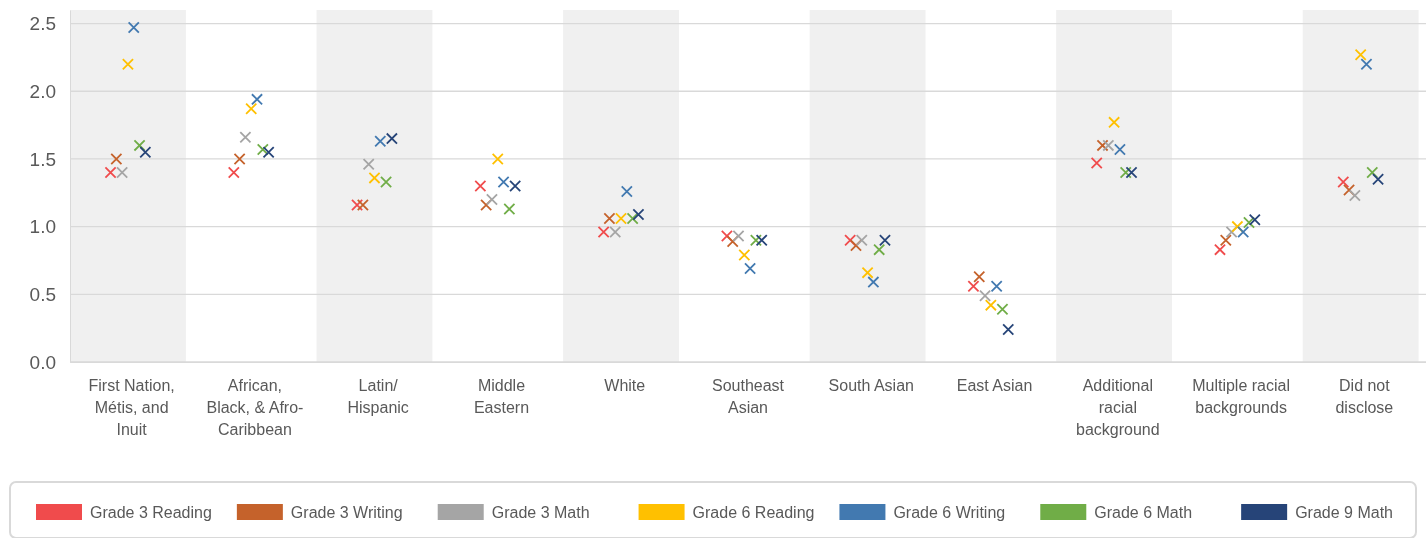  I want to click on x-tick-label: Latin/ Hispanic, so click(378, 396).